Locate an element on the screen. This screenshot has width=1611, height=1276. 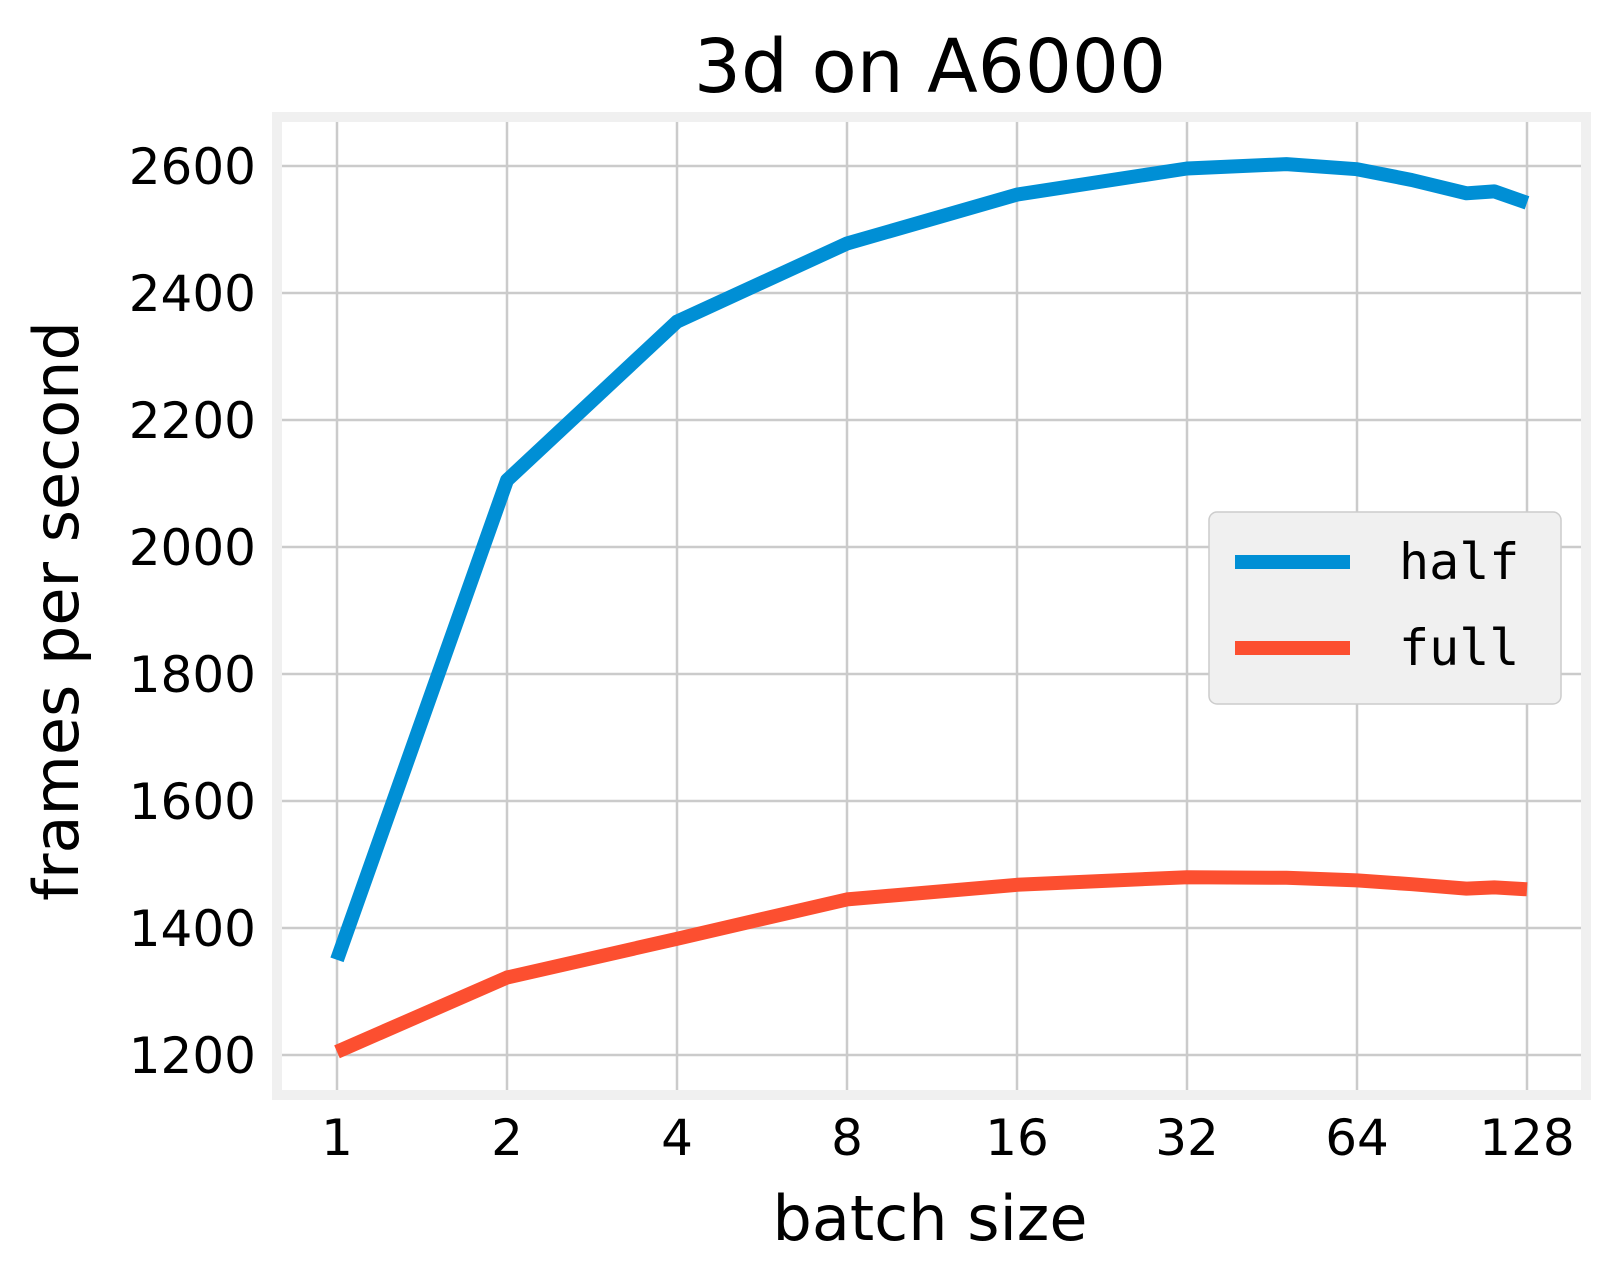
x-tick-label: 2 is located at coordinates (507, 1138).